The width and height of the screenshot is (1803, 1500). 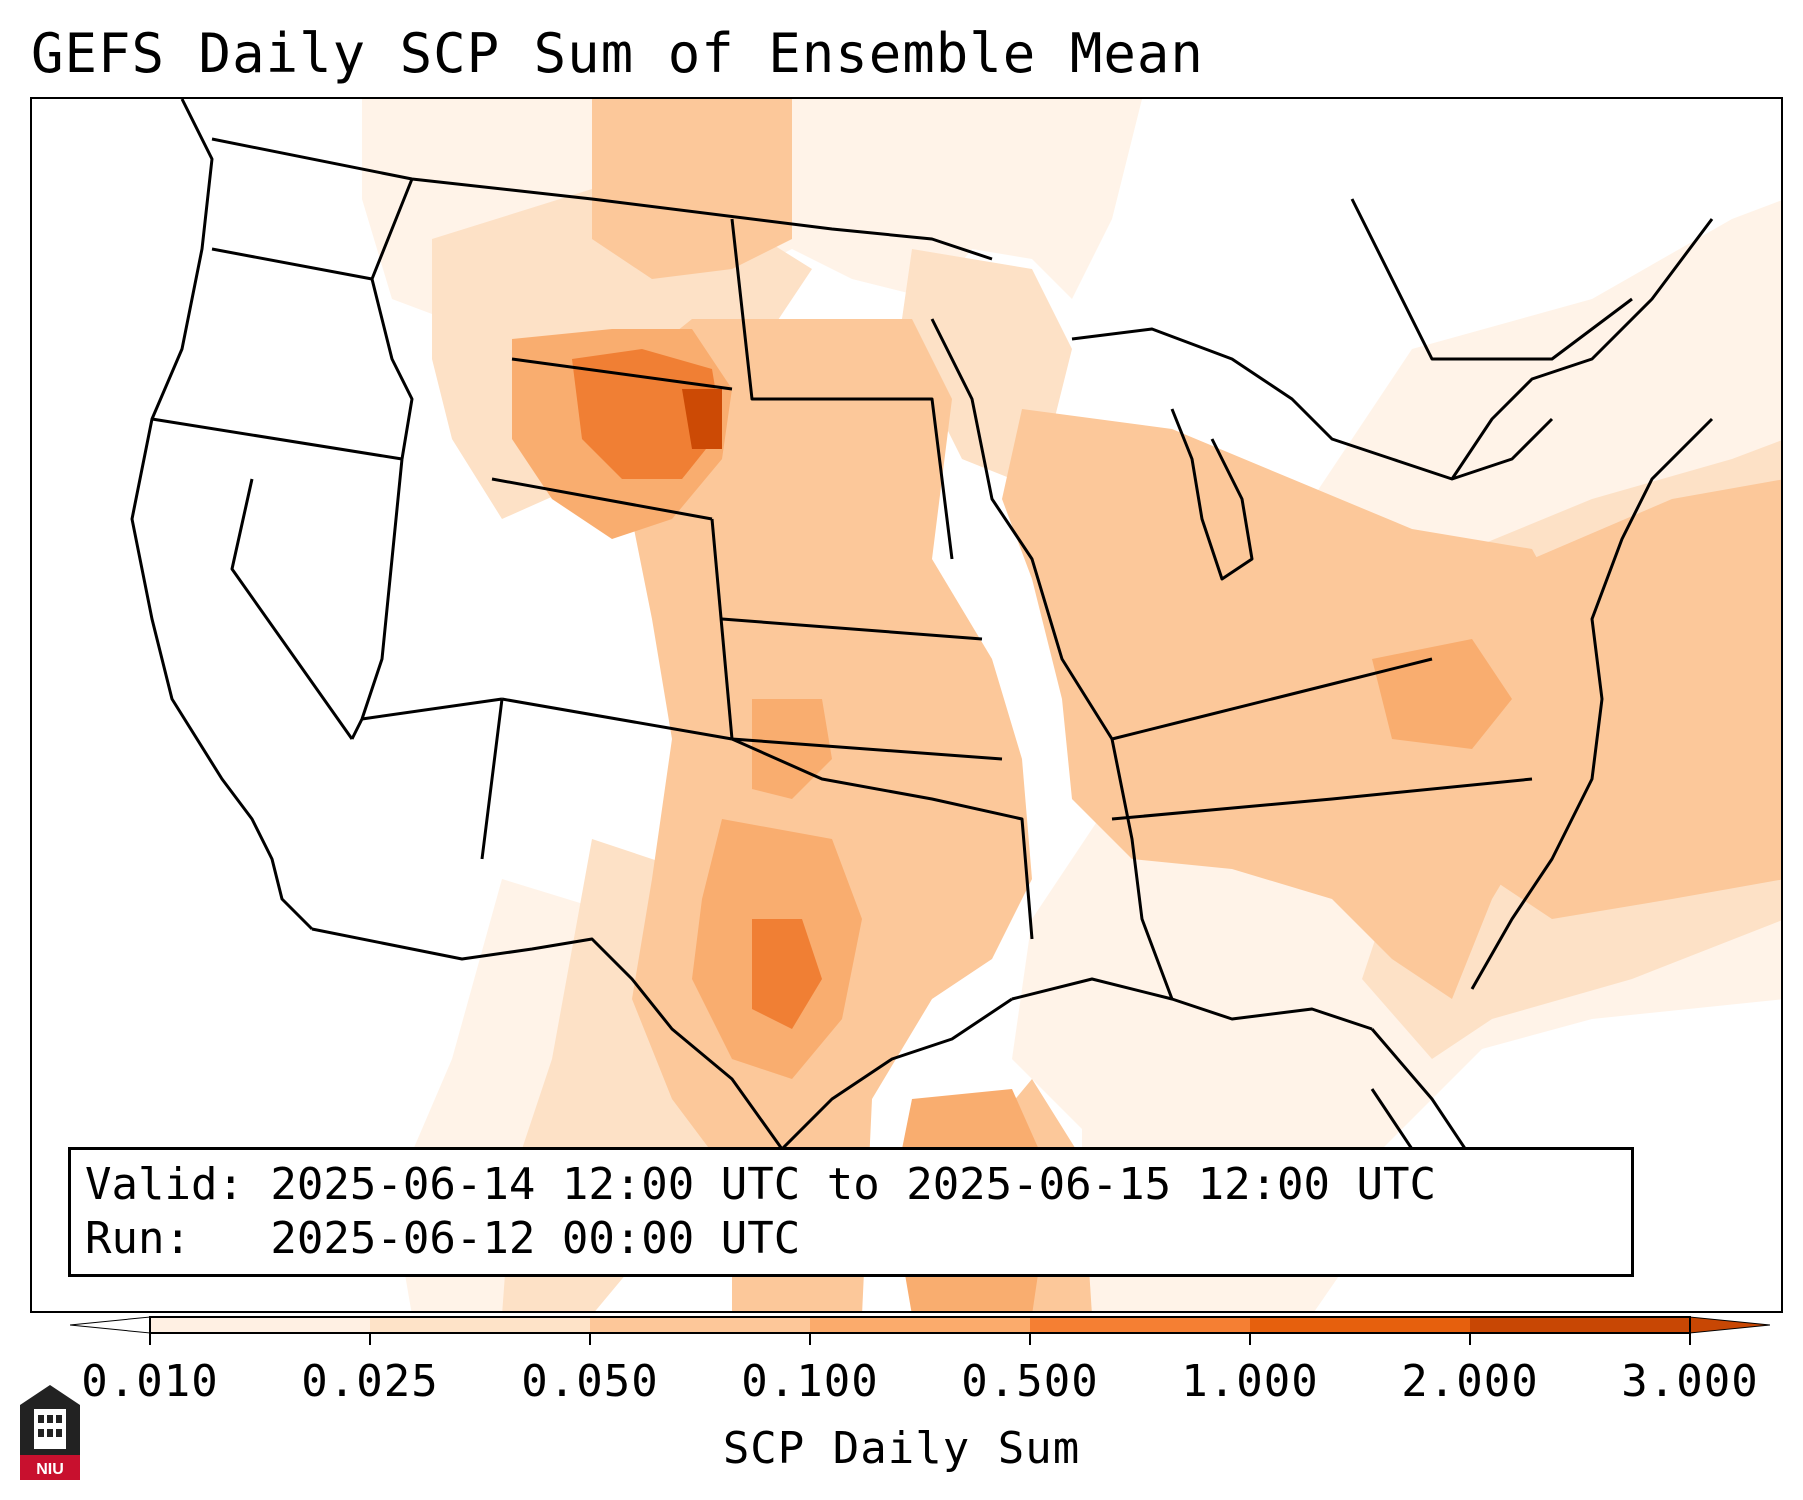 I want to click on run-line: Run: 2025-06-12 00:00 UTC, so click(x=443, y=1238).